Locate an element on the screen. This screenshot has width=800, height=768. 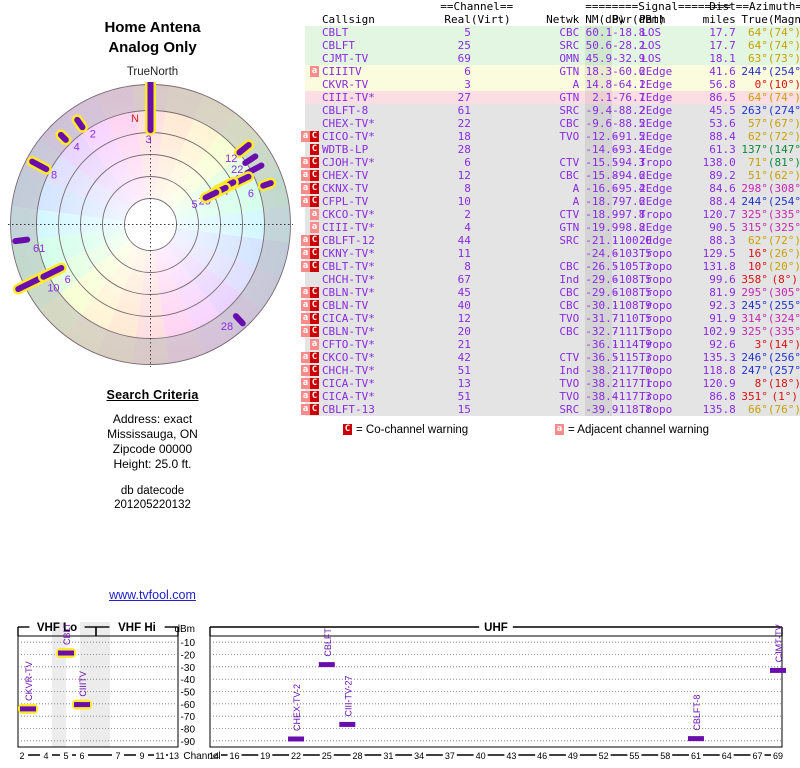
search-criteria-height: Height: 25.0 ft. is located at coordinates (152, 464).